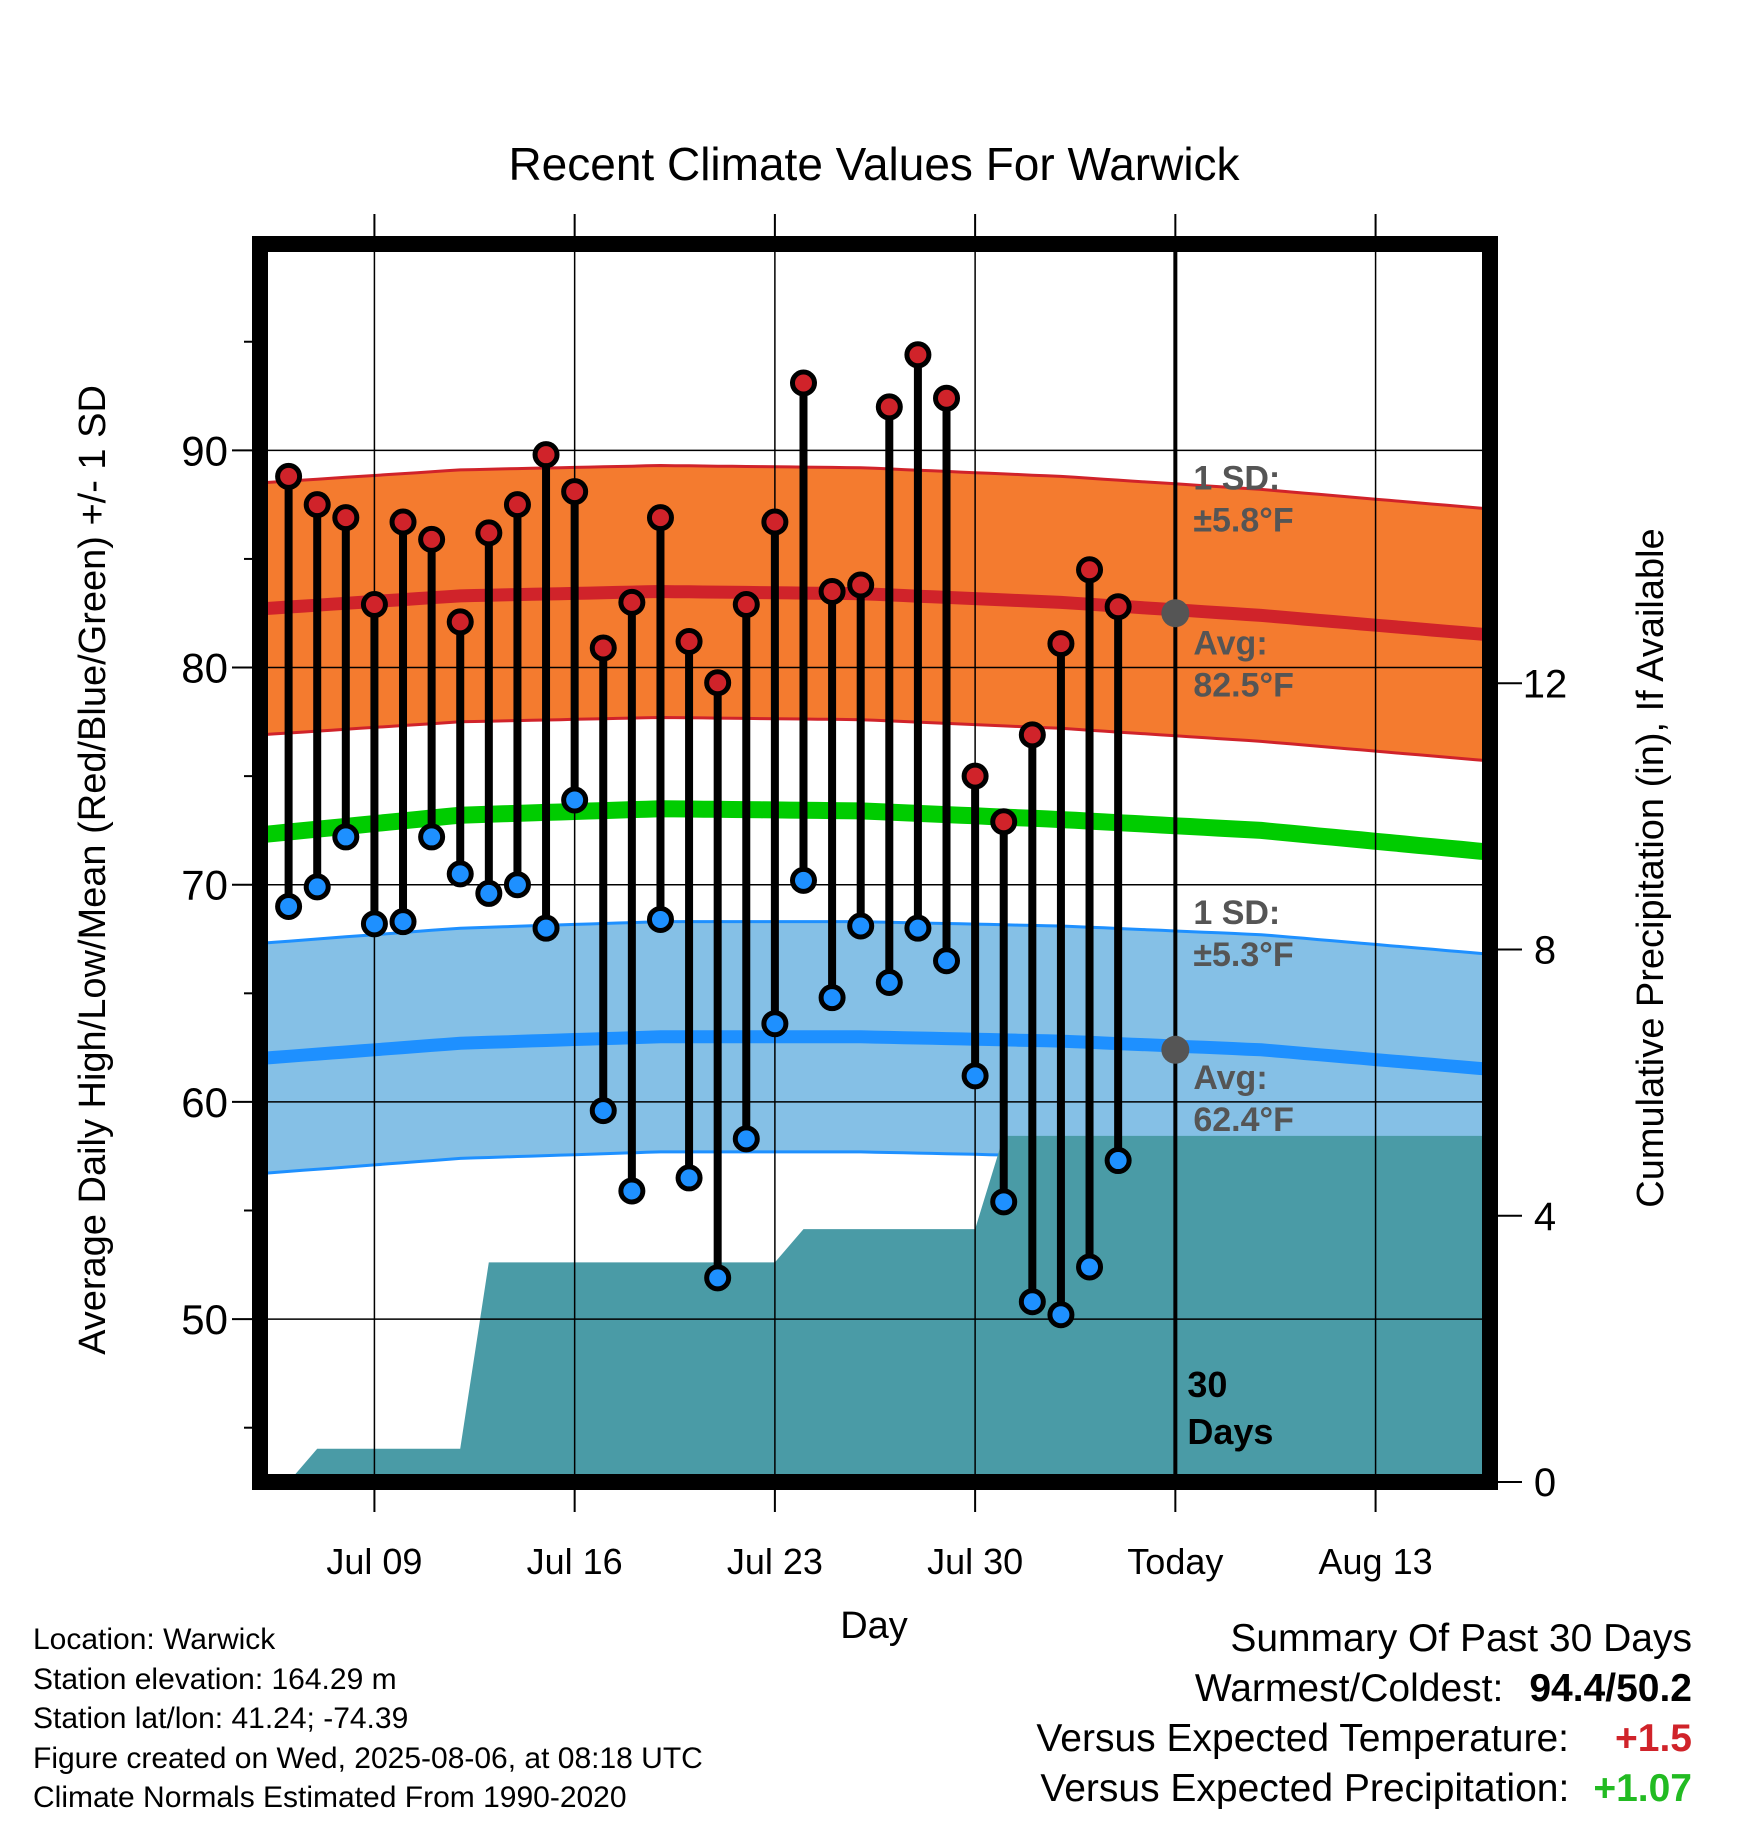 The height and width of the screenshot is (1828, 1748). I want to click on elevation-text: Station elevation: 164.29 m, so click(215, 1679).